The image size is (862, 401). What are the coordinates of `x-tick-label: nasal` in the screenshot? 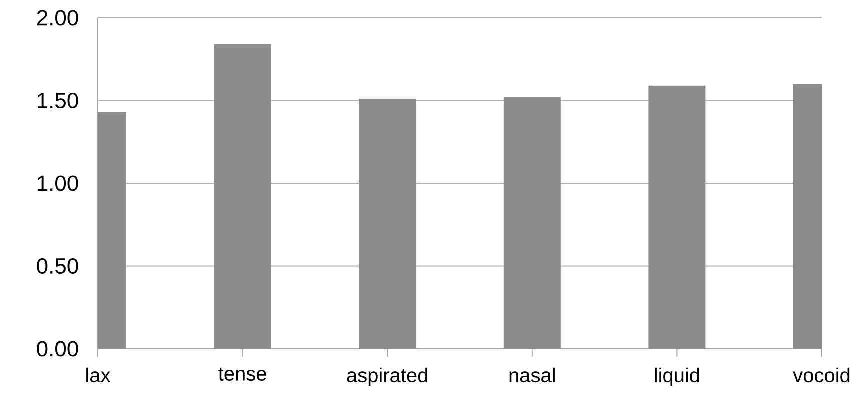 It's located at (532, 375).